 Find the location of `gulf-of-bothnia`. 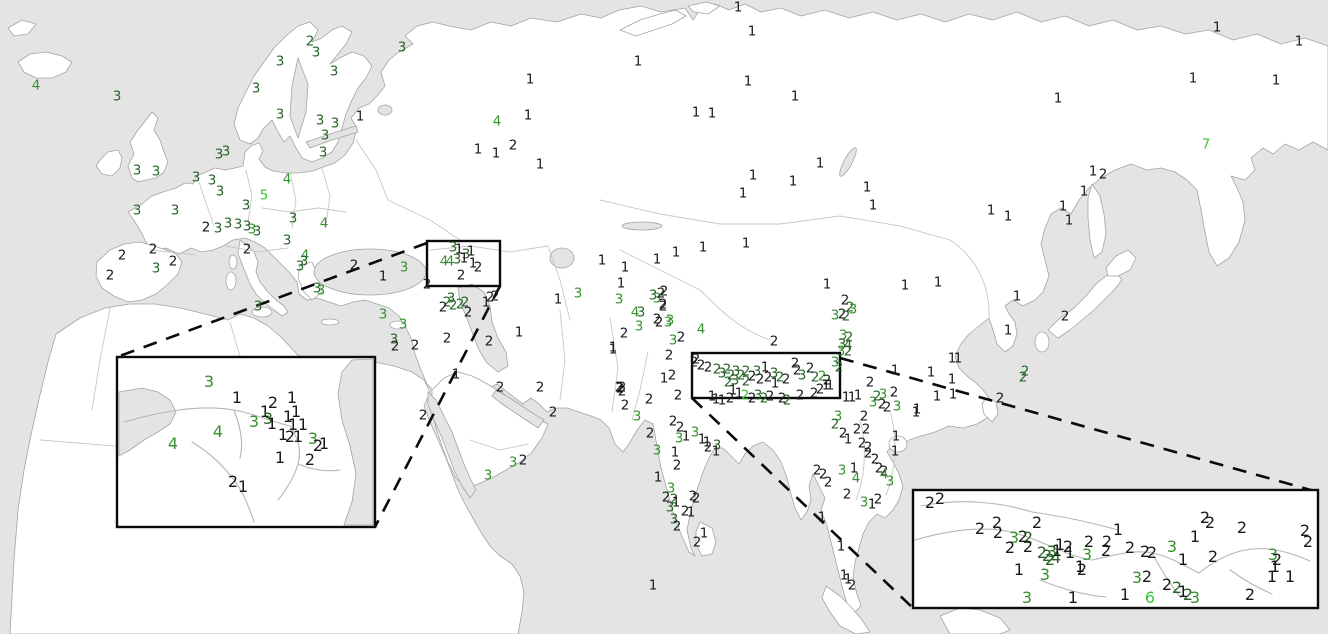

gulf-of-bothnia is located at coordinates (299, 98).